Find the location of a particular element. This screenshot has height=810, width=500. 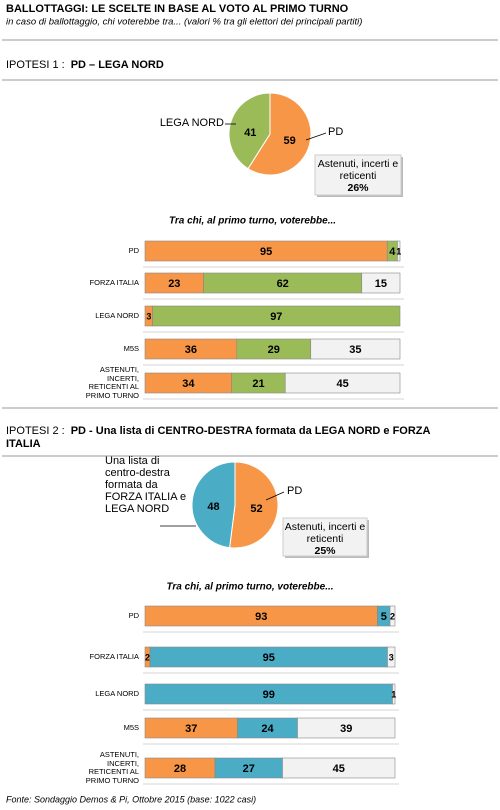

bar-value: 4 is located at coordinates (392, 252).